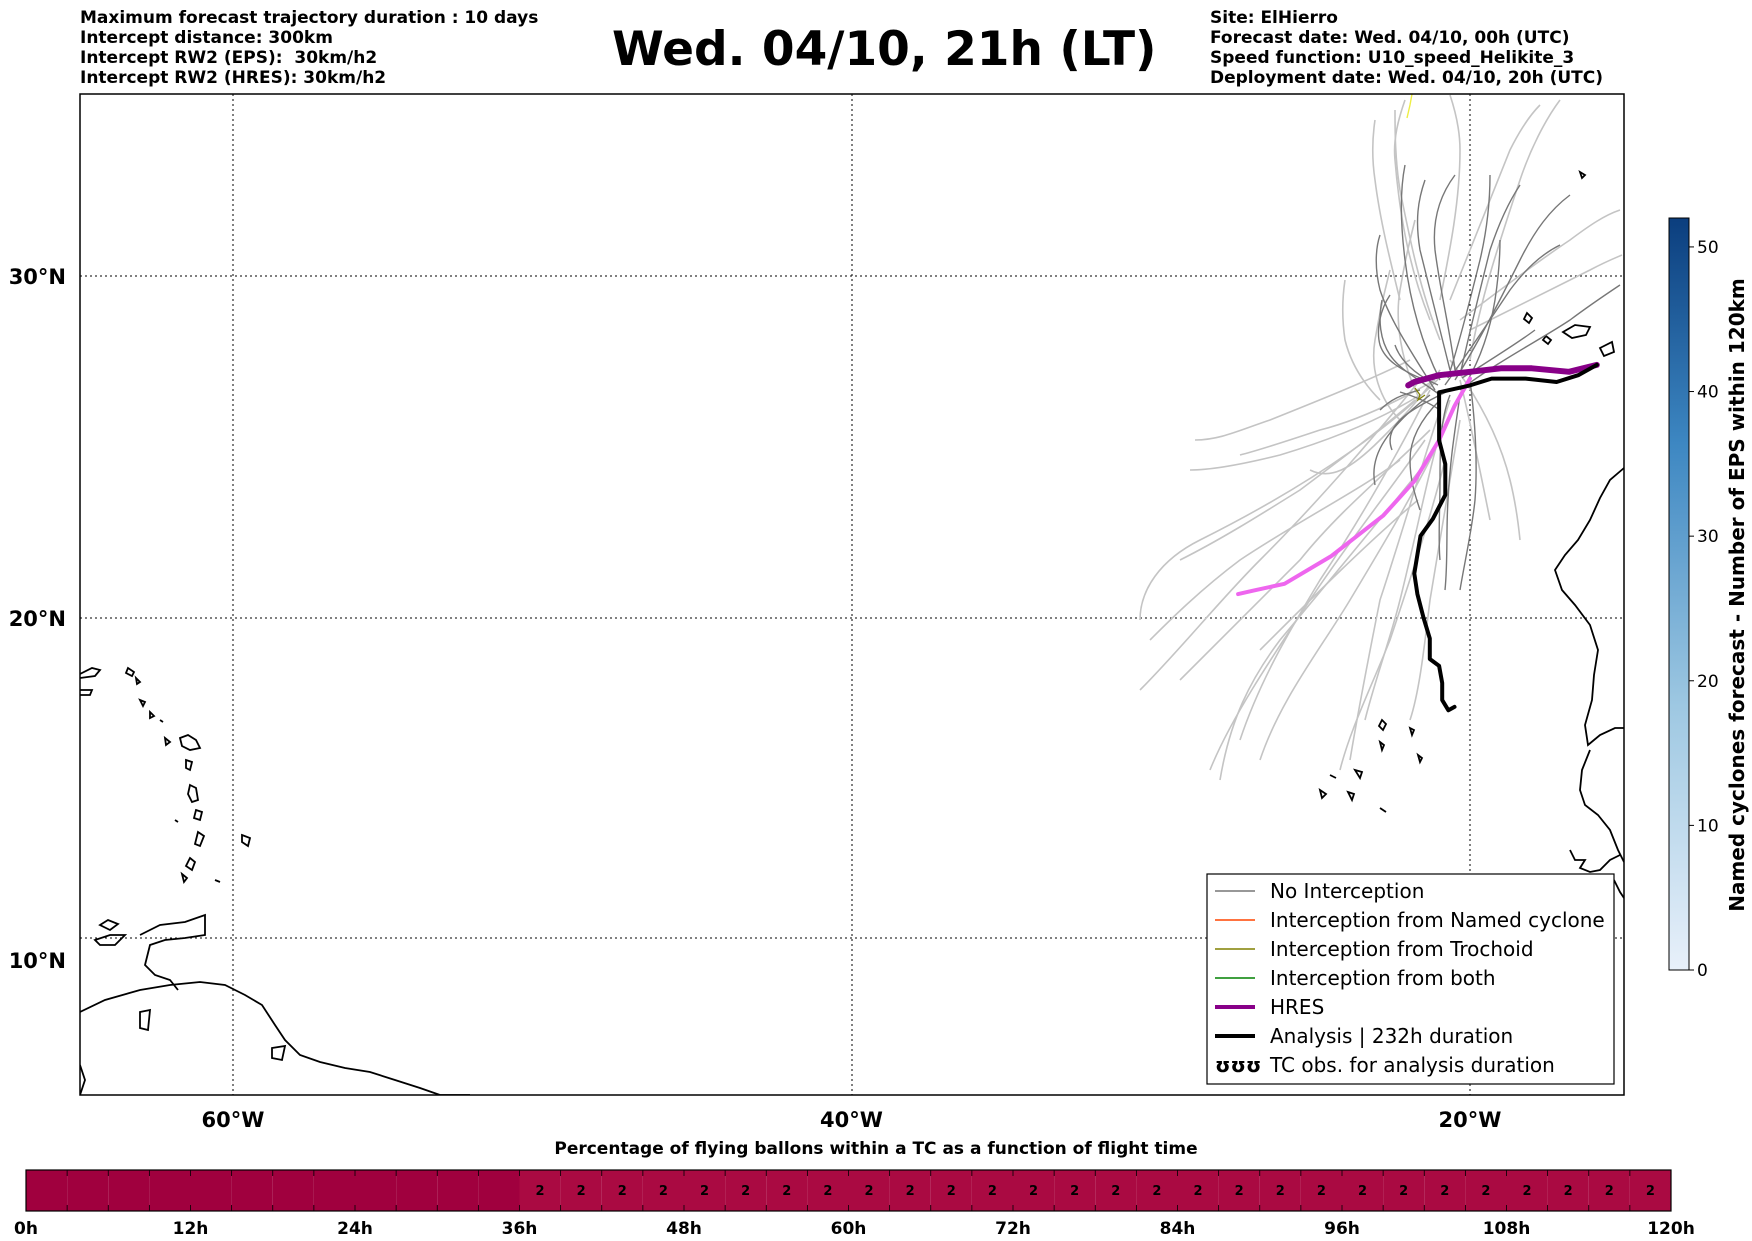 The height and width of the screenshot is (1241, 1752). Describe the element at coordinates (1238, 1065) in the screenshot. I see `tc-obs-symbol-icon: ʊʊʊ` at that location.